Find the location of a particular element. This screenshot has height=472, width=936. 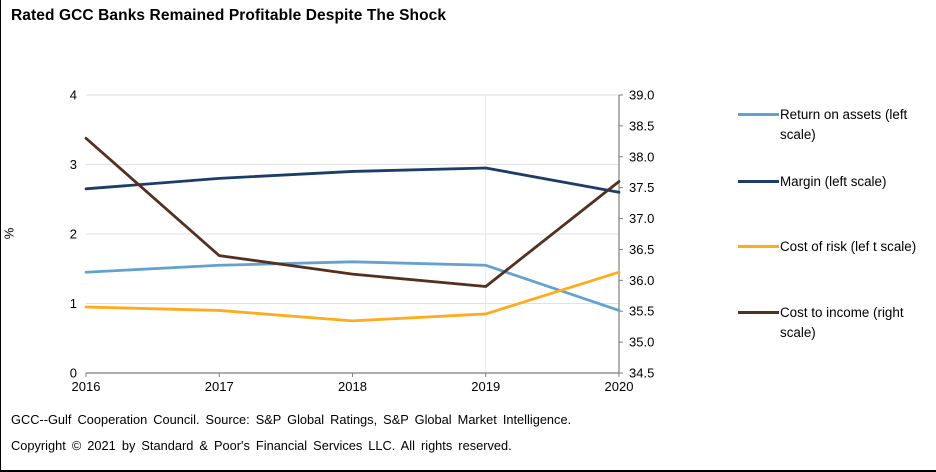

right-tick-label-37.0: 37.0 is located at coordinates (641, 218).